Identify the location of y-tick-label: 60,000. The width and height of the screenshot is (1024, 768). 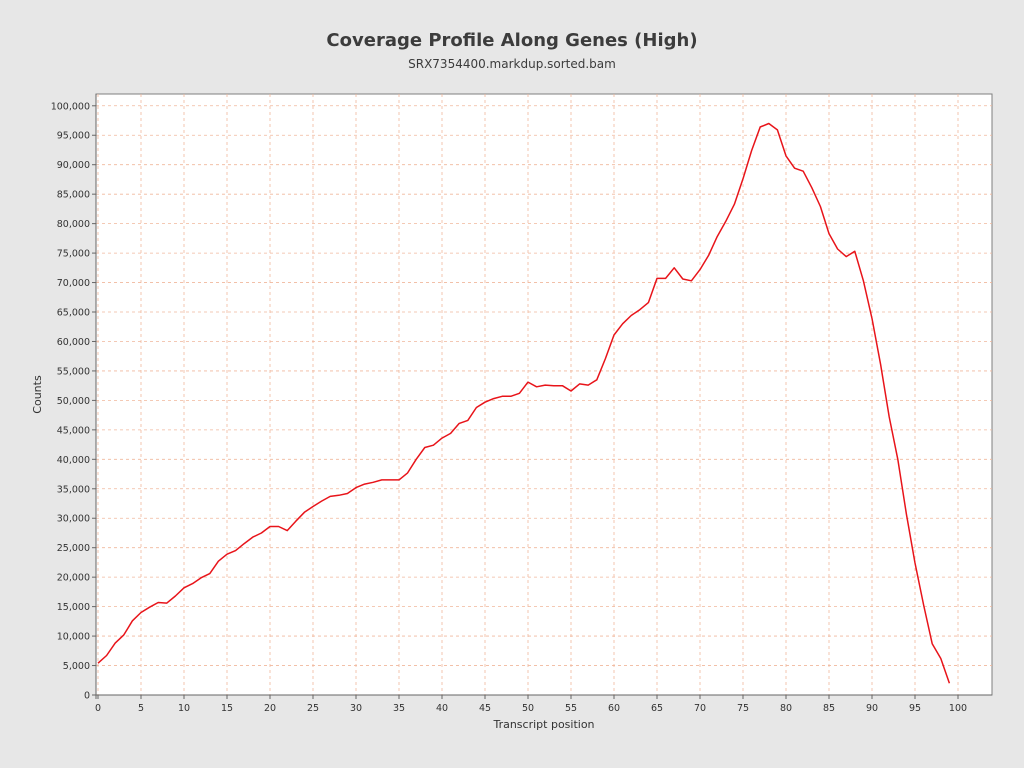
(73, 342).